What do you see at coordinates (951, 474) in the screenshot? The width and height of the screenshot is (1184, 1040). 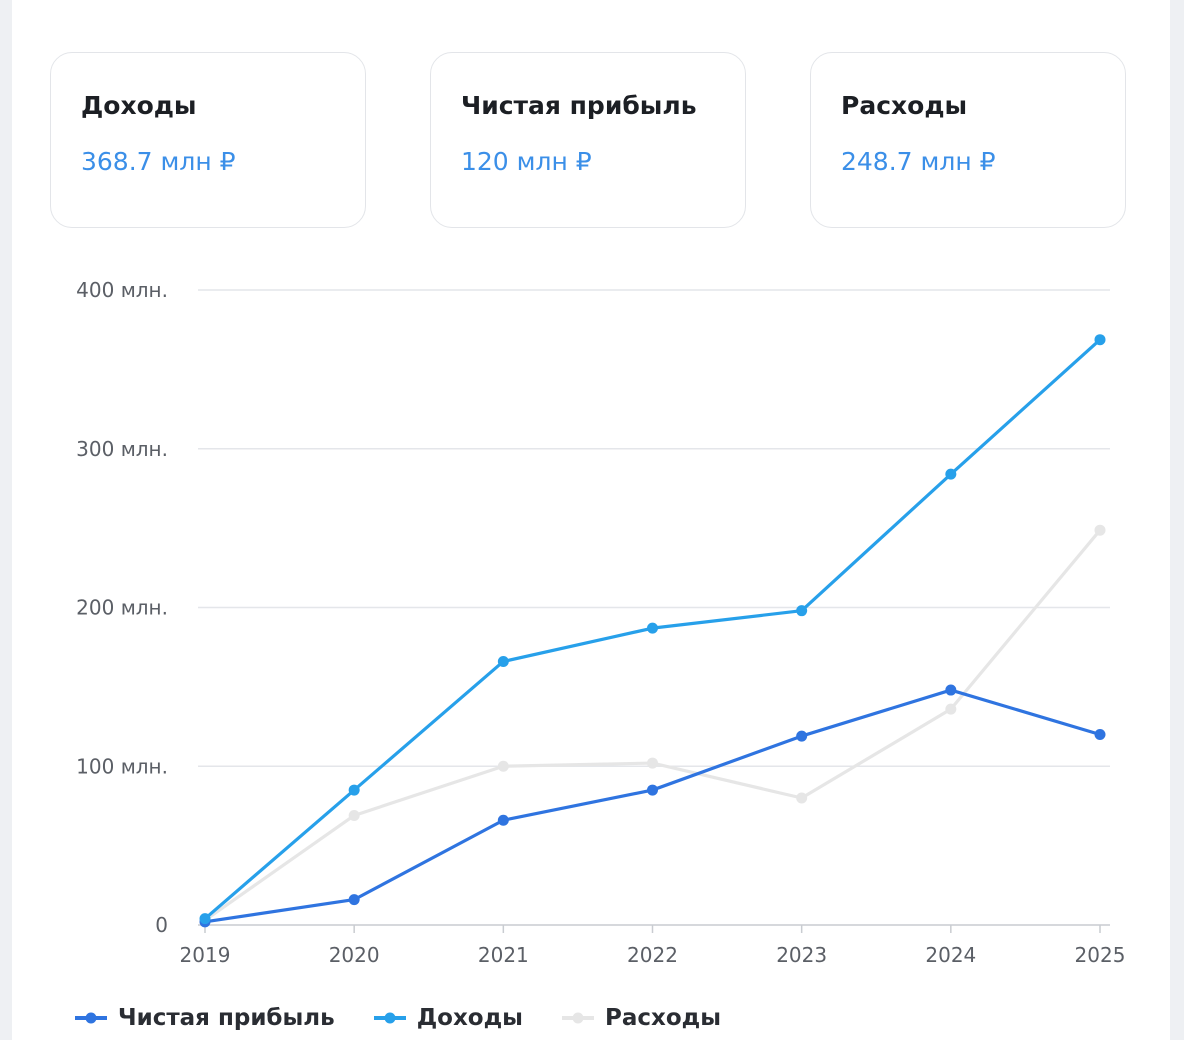 I see `point-income-2024` at bounding box center [951, 474].